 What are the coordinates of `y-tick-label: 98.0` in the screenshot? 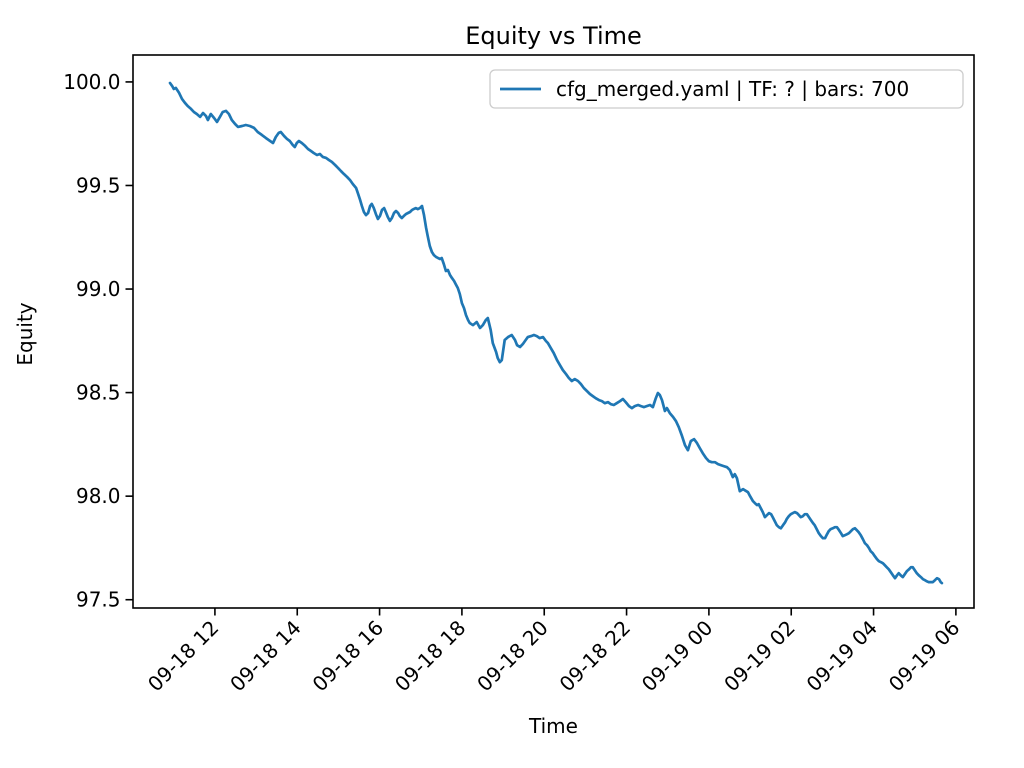 It's located at (98, 496).